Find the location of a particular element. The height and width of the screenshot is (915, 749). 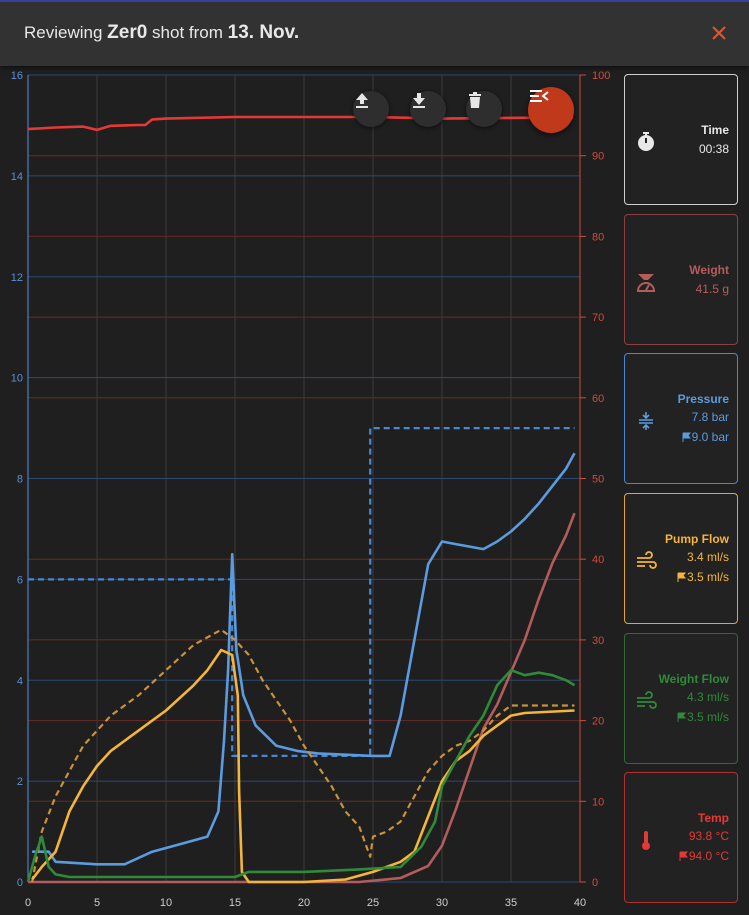

y-left-tick-label: 10 is located at coordinates (17, 379).